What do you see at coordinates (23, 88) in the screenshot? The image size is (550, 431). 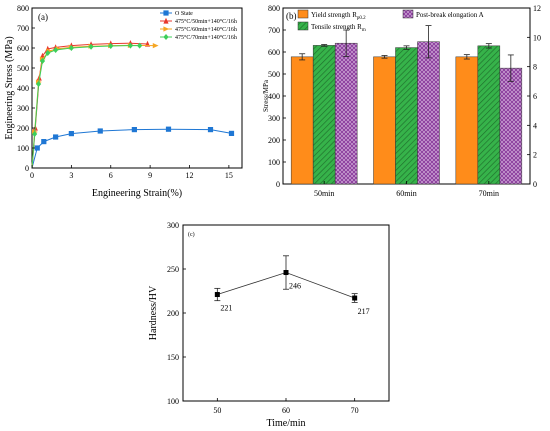 I see `chart-a-y-tick-label: 400` at bounding box center [23, 88].